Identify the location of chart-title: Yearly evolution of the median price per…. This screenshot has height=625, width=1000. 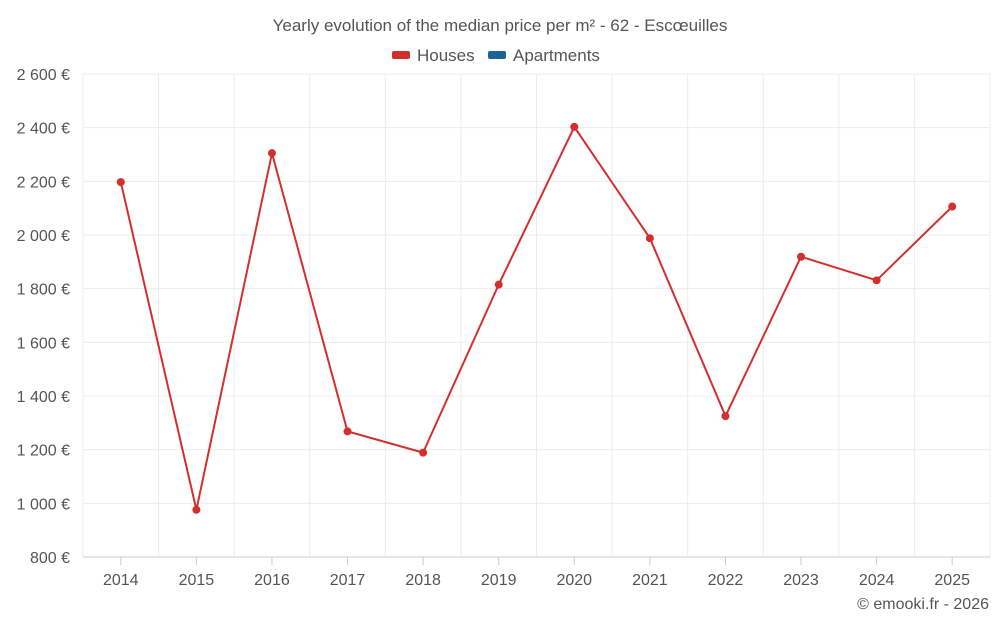
(500, 25).